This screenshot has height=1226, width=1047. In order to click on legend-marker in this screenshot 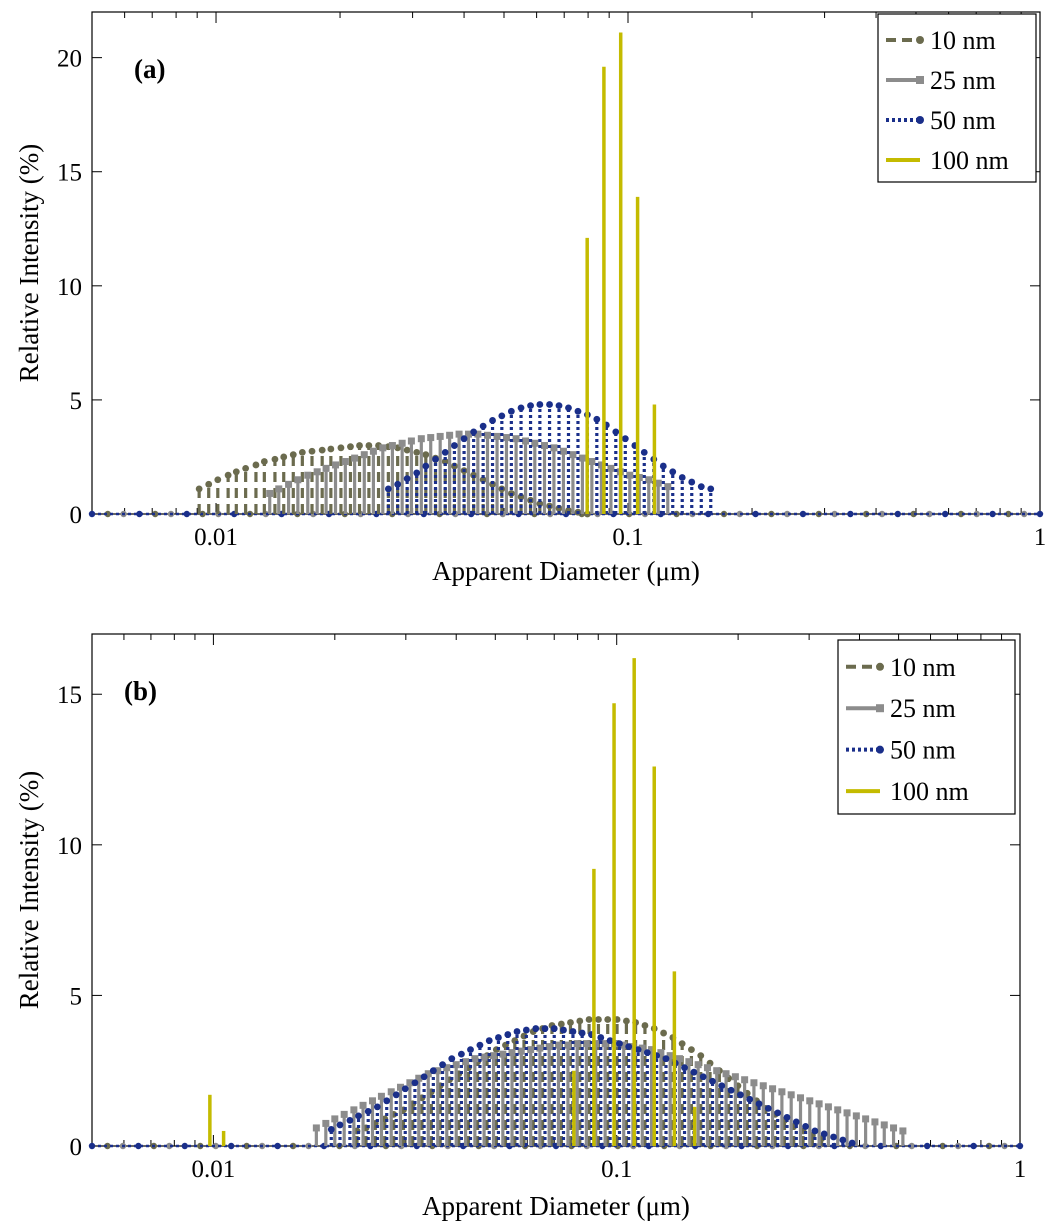, I will do `click(880, 666)`.